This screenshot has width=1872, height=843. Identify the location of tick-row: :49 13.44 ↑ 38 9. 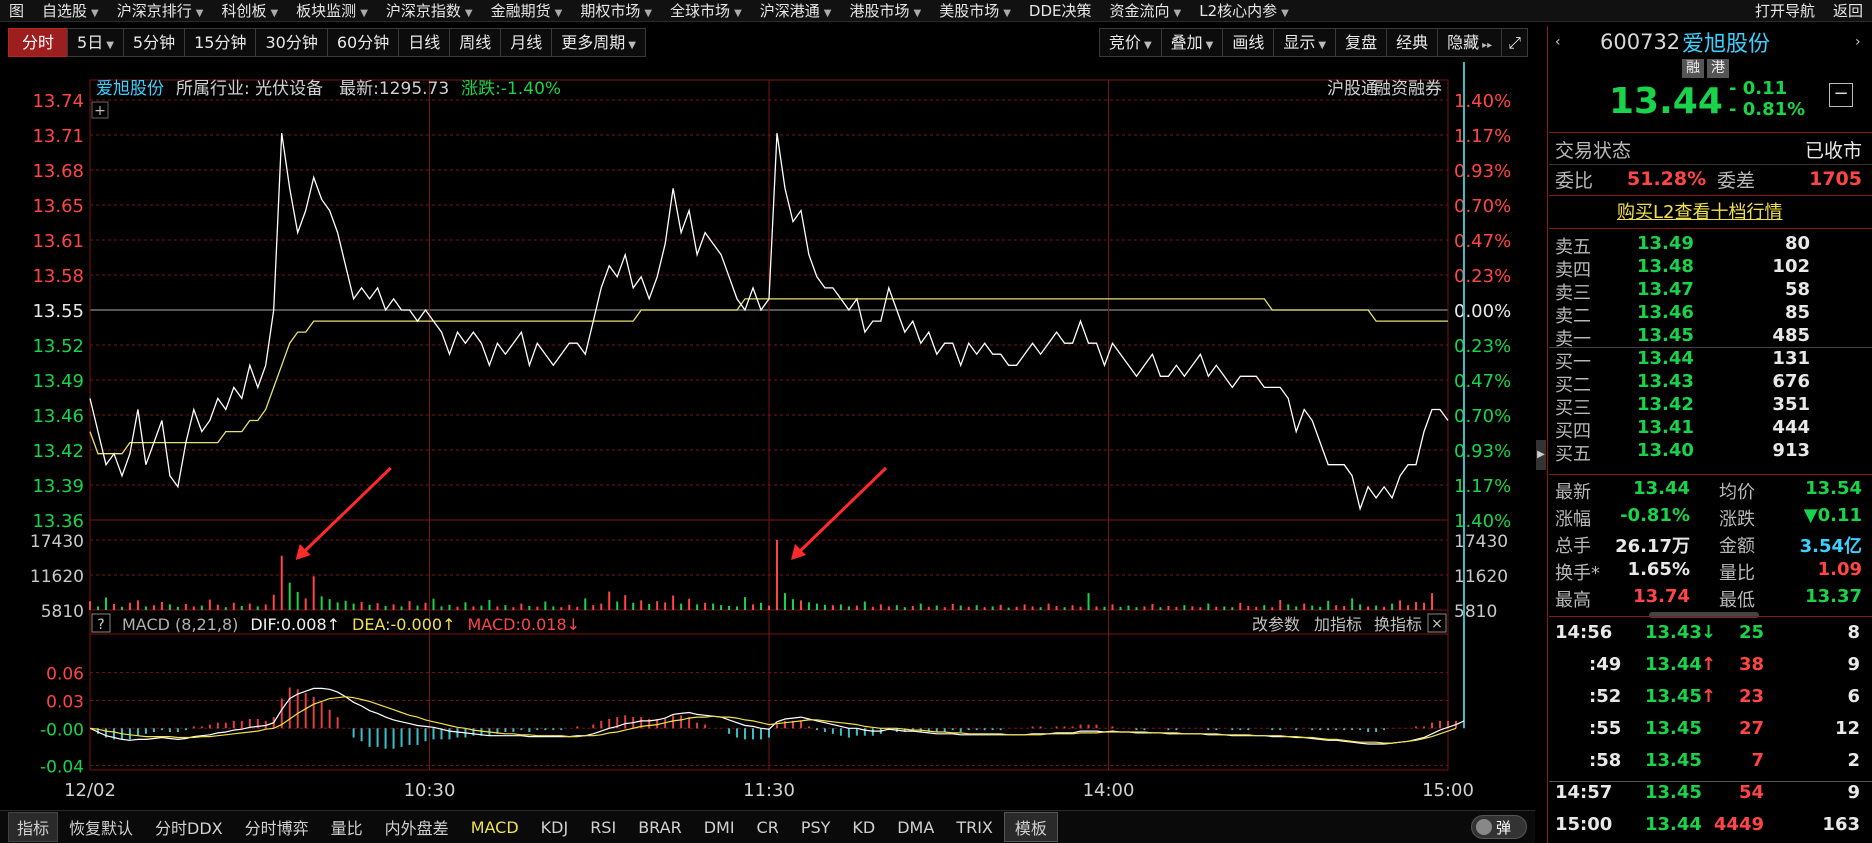
(1710, 670).